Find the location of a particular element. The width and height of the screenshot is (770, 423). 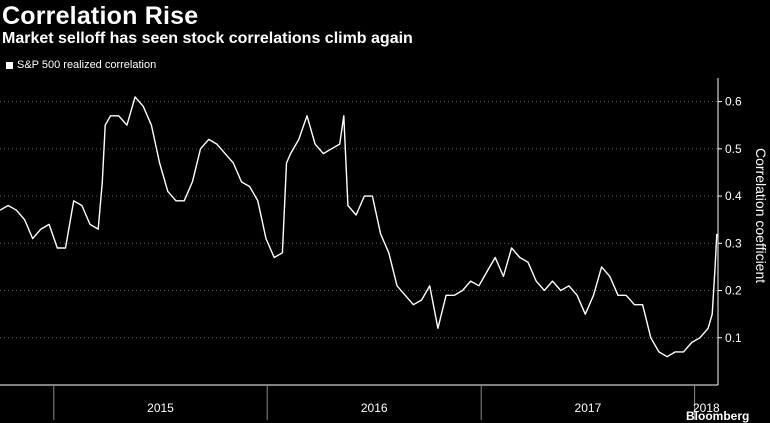

x-tick-label: 2016 is located at coordinates (374, 408).